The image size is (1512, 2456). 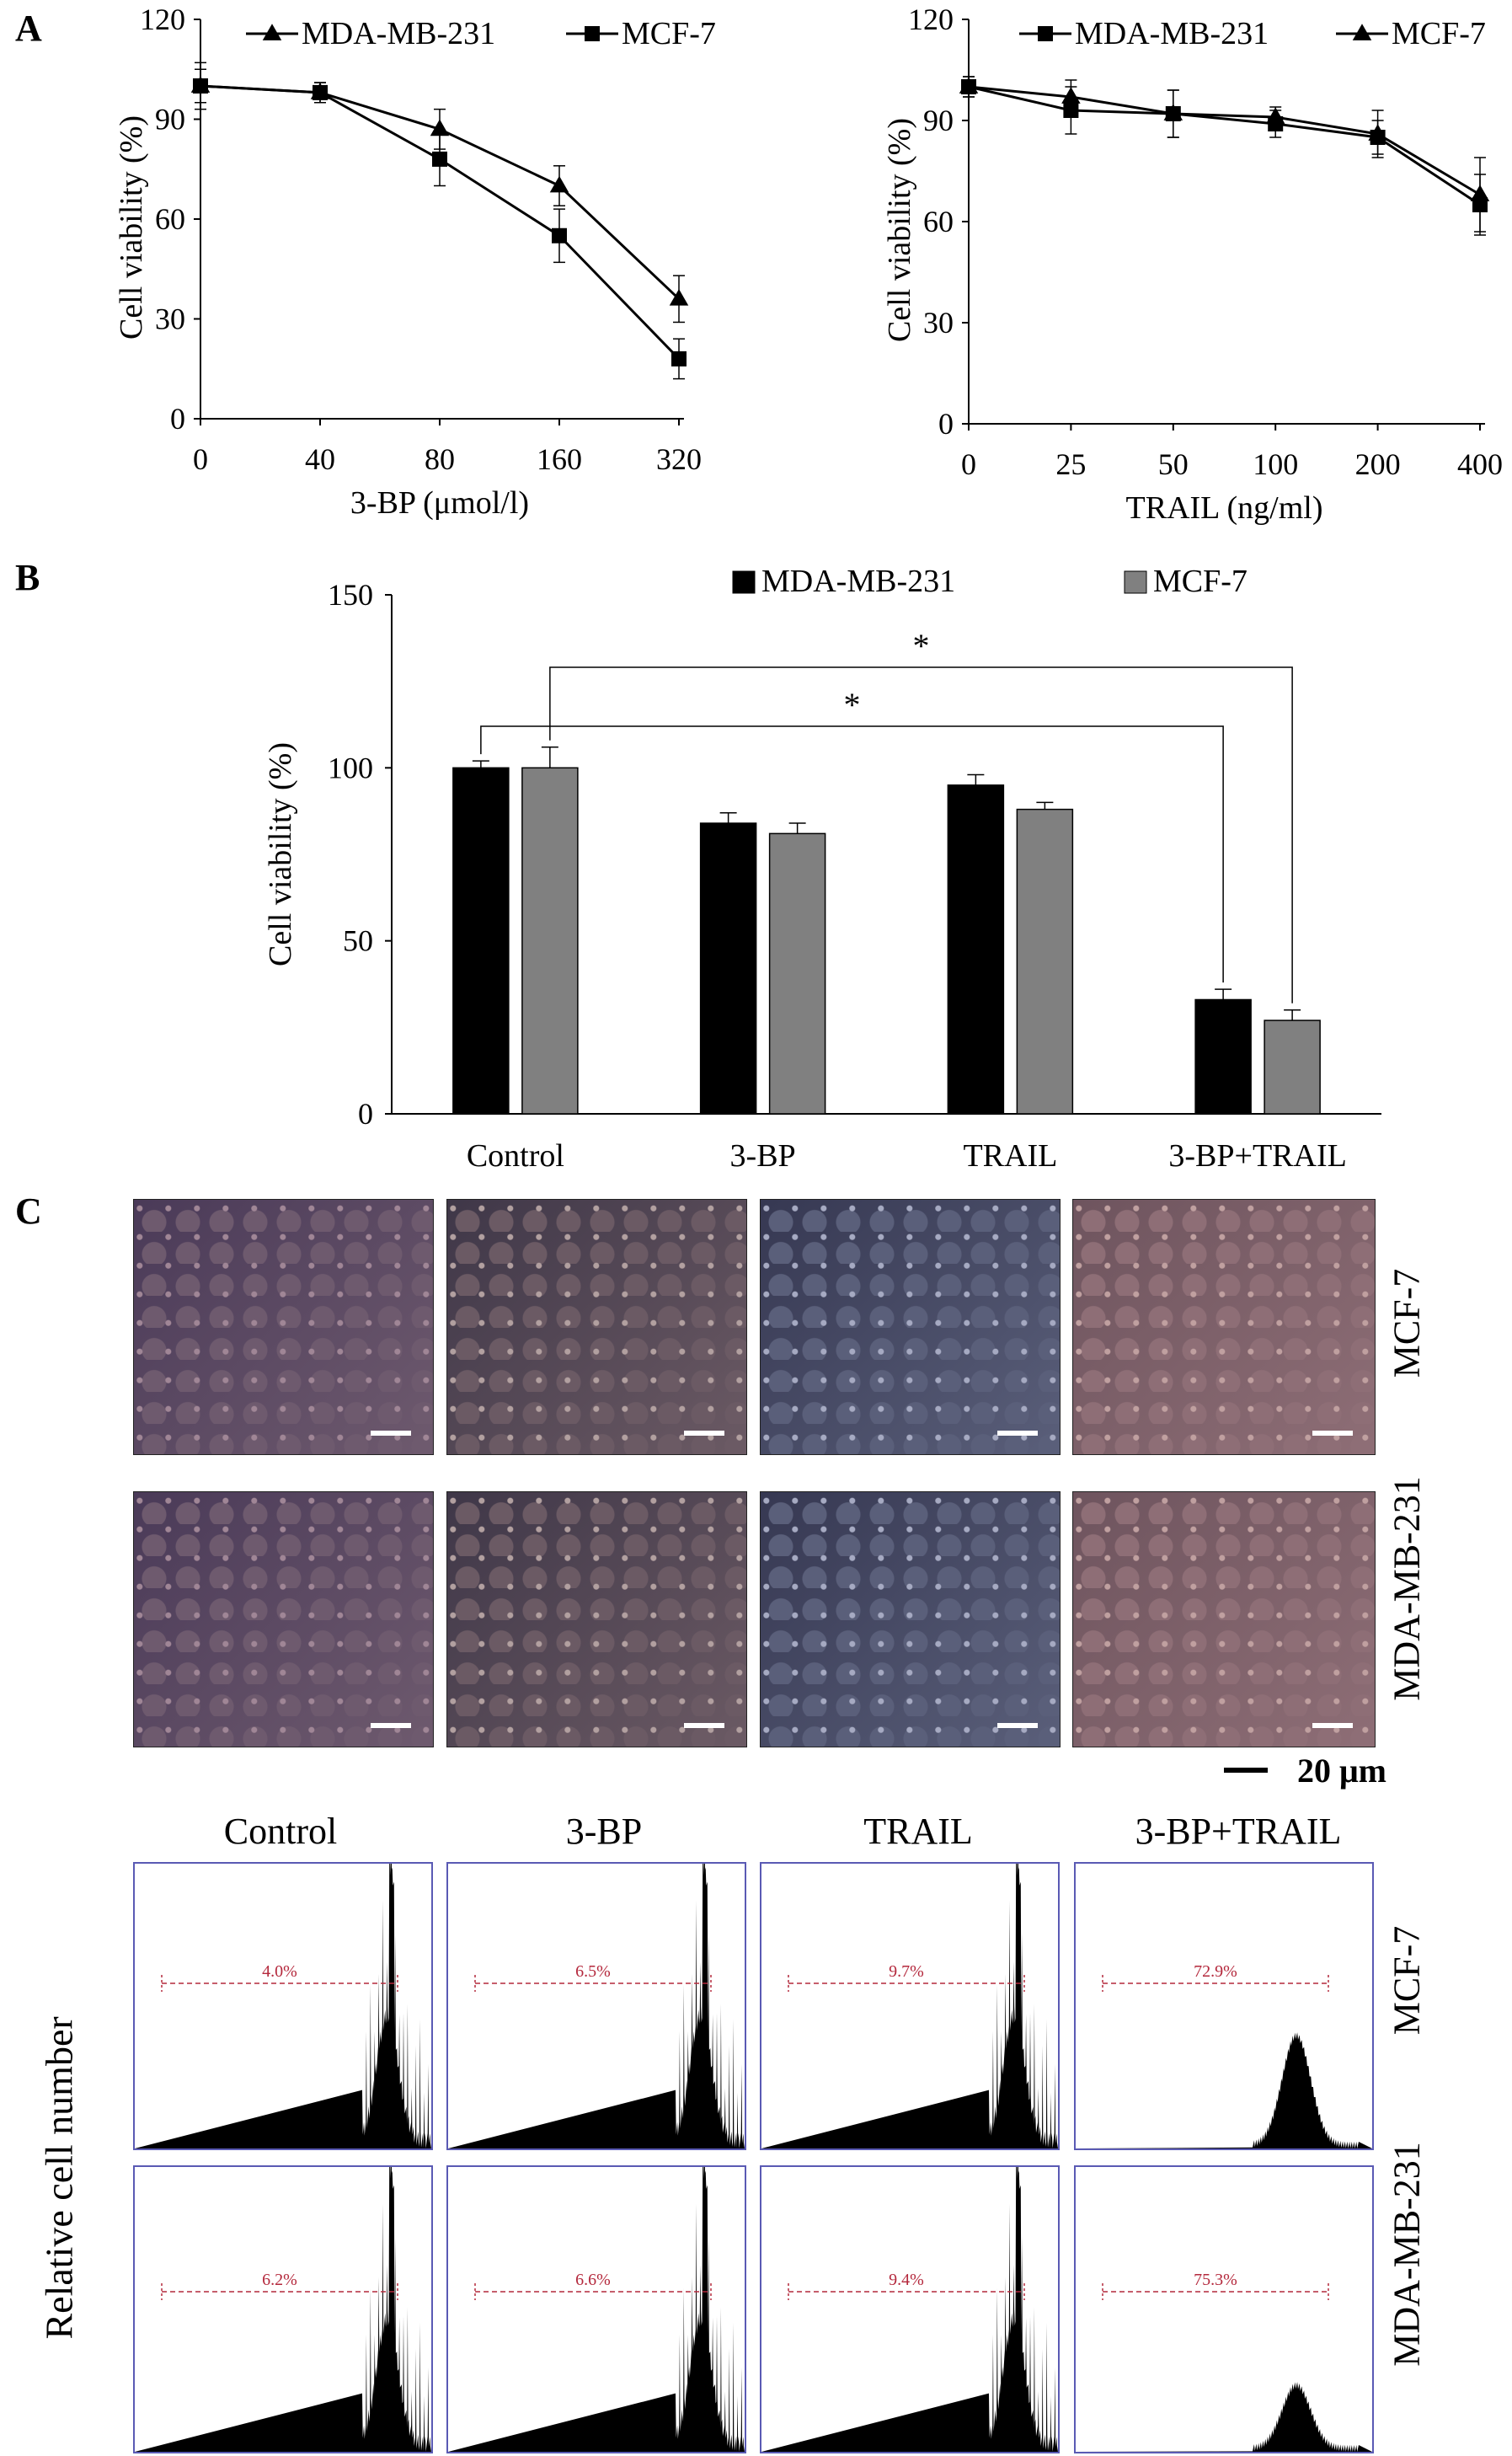 I want to click on flow-column-label: TRAIL, so click(x=918, y=1831).